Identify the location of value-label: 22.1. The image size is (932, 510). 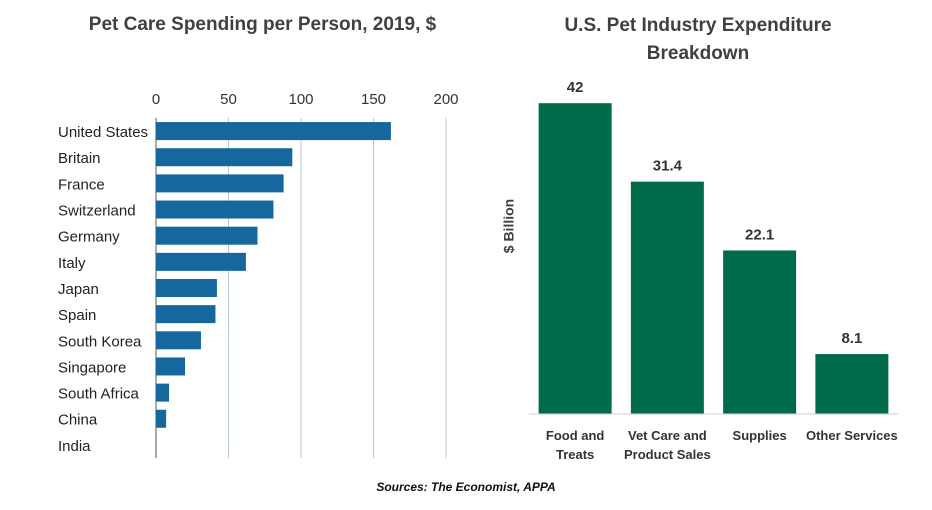
(759, 234).